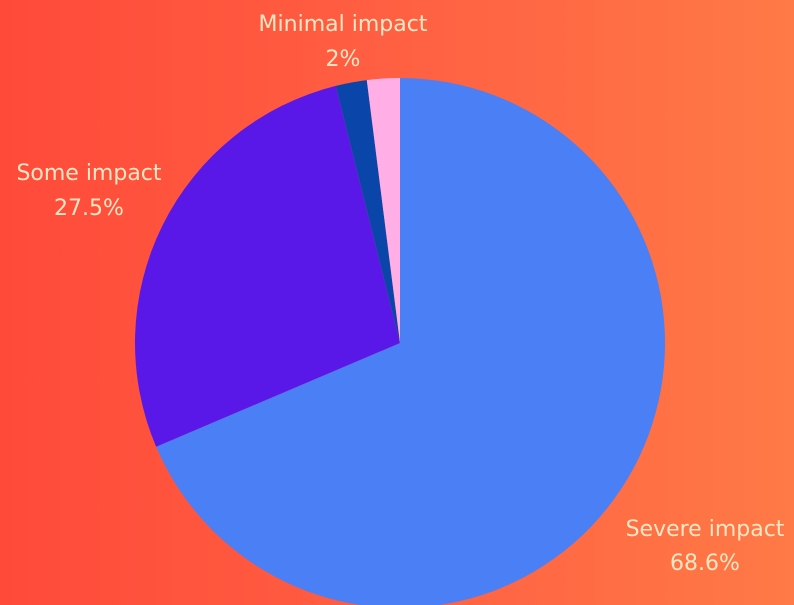 This screenshot has width=794, height=605. I want to click on pie-slice-minimal-impact, so click(383, 210).